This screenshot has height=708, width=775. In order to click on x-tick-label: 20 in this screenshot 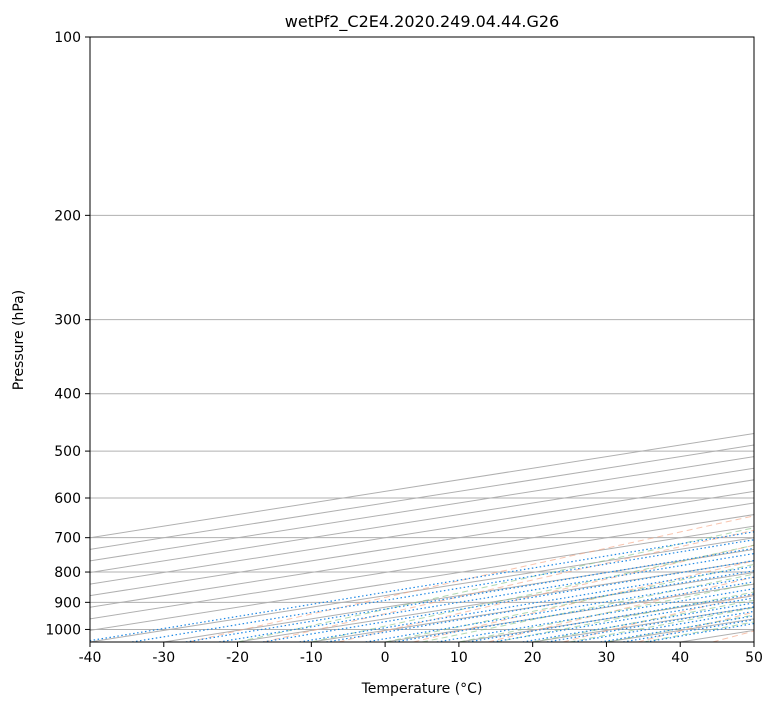, I will do `click(533, 658)`.